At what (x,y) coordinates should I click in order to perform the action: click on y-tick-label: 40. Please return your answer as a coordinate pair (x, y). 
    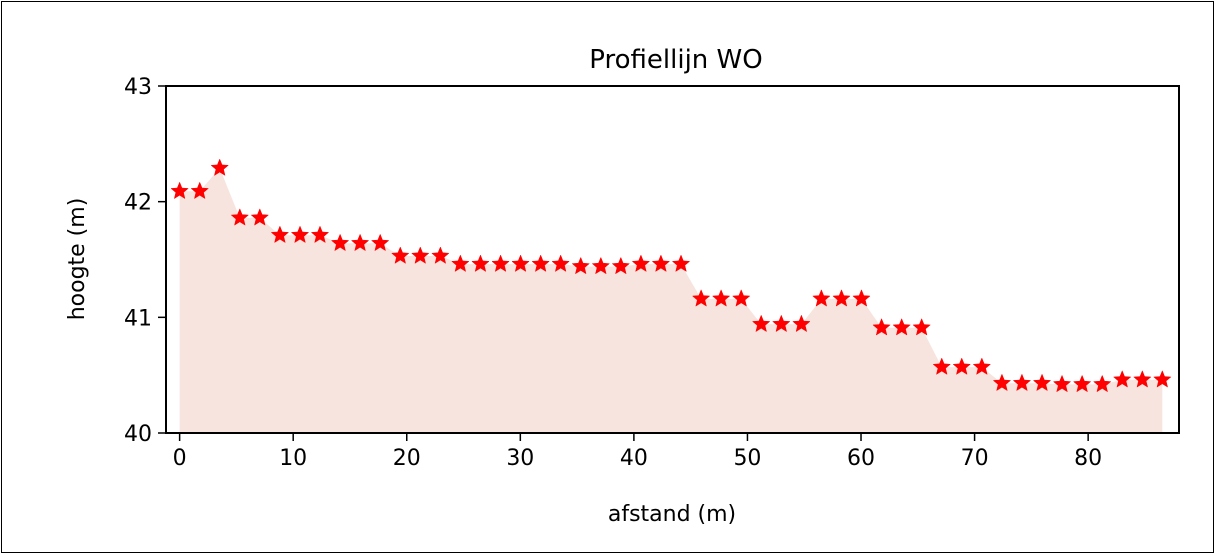
    Looking at the image, I should click on (138, 434).